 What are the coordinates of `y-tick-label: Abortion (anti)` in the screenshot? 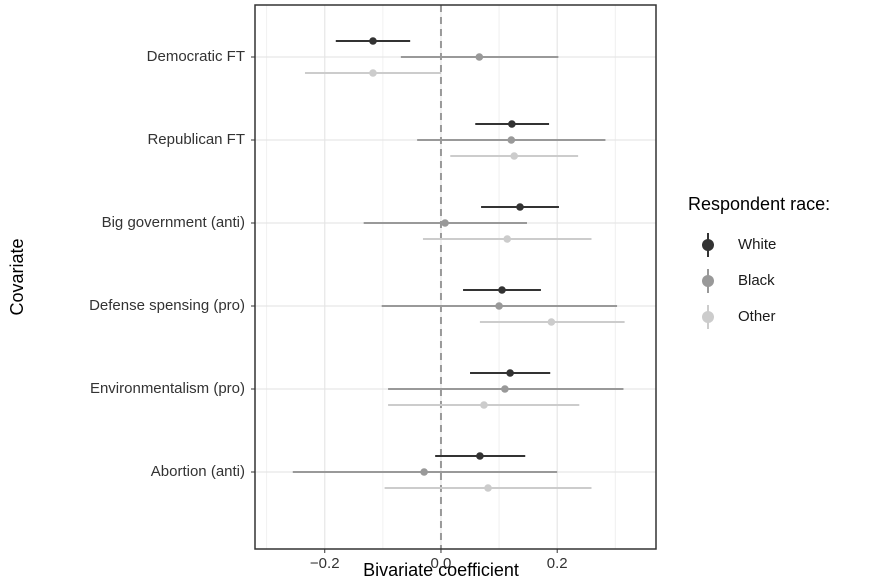 It's located at (198, 471).